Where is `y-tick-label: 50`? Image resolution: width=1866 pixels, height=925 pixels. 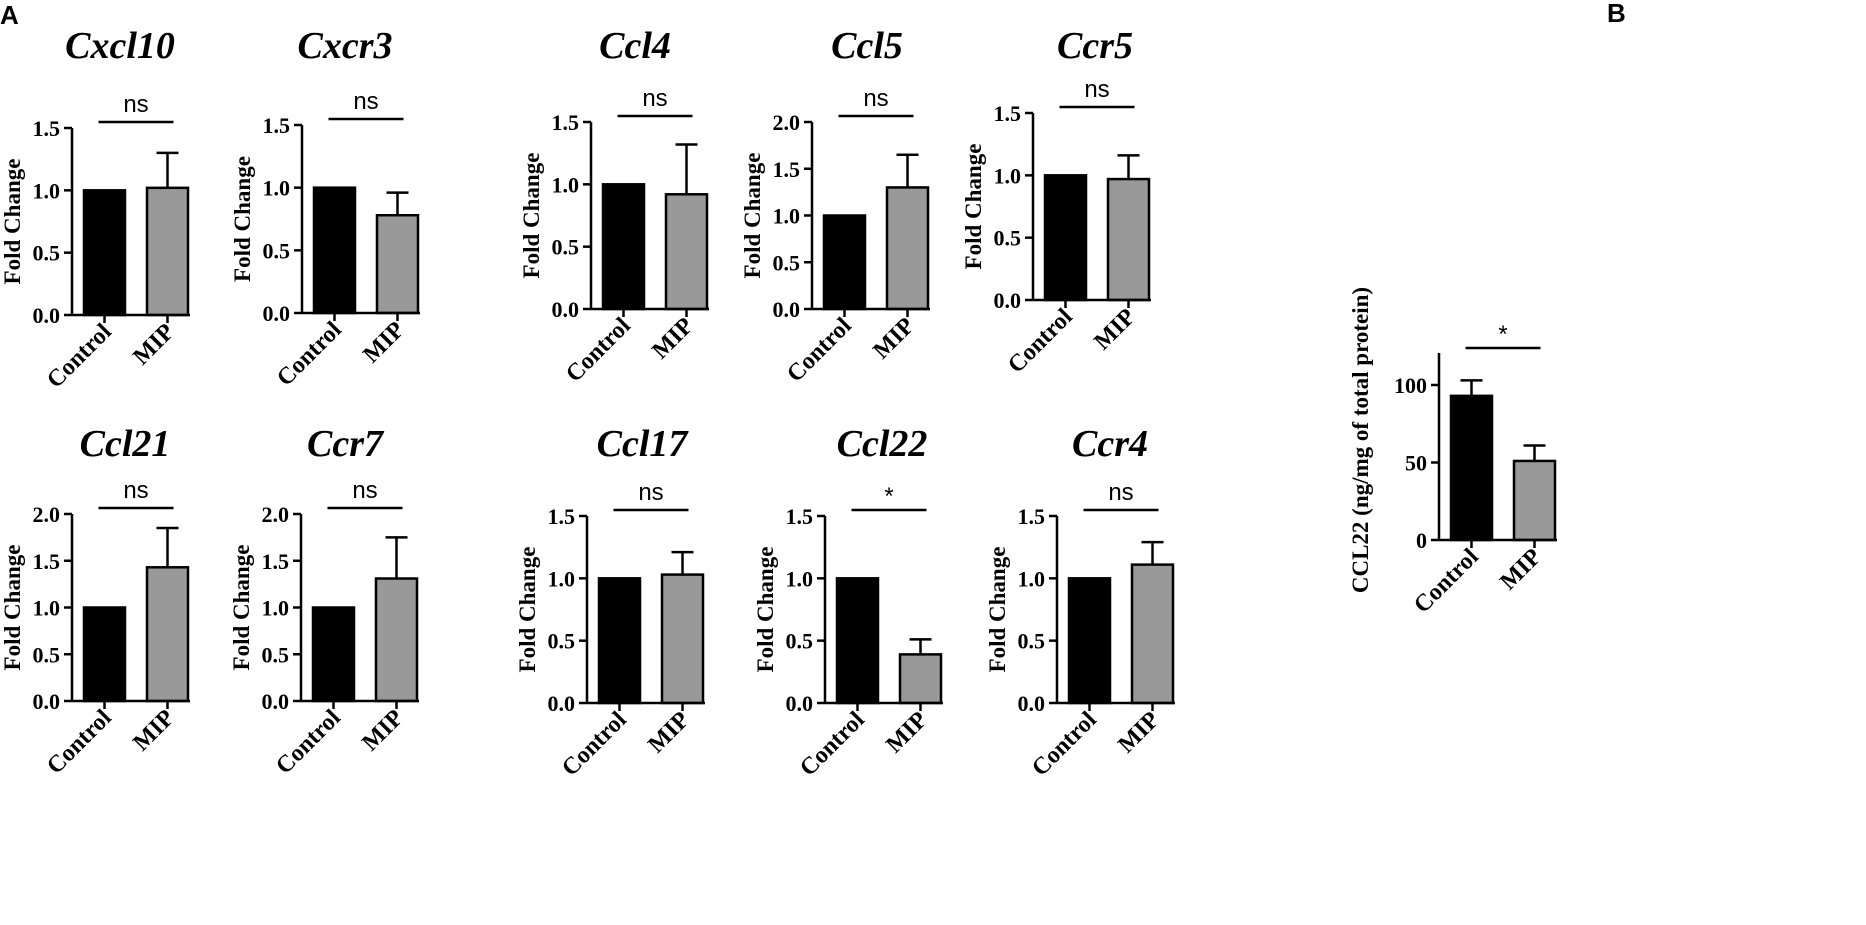 y-tick-label: 50 is located at coordinates (1416, 463).